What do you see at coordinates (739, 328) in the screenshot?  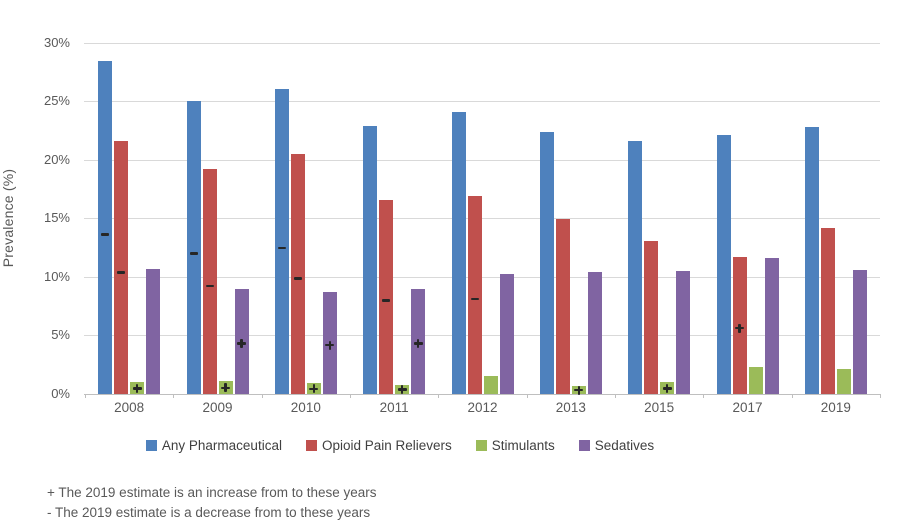 I see `marker-plus-opioid-pain-relievers-2017` at bounding box center [739, 328].